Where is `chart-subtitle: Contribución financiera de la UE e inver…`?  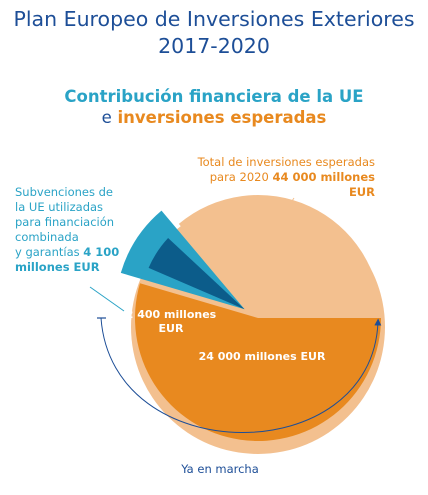 chart-subtitle: Contribución financiera de la UE e inver… is located at coordinates (214, 107).